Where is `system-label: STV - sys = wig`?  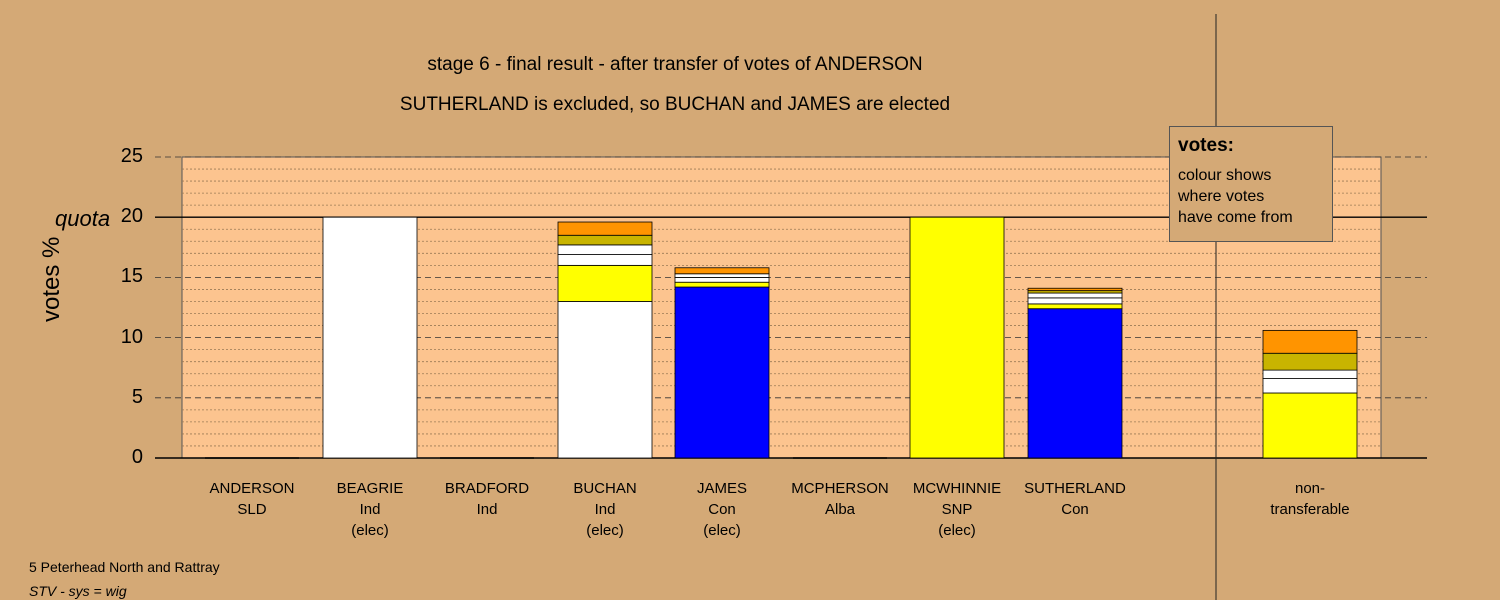 system-label: STV - sys = wig is located at coordinates (78, 591).